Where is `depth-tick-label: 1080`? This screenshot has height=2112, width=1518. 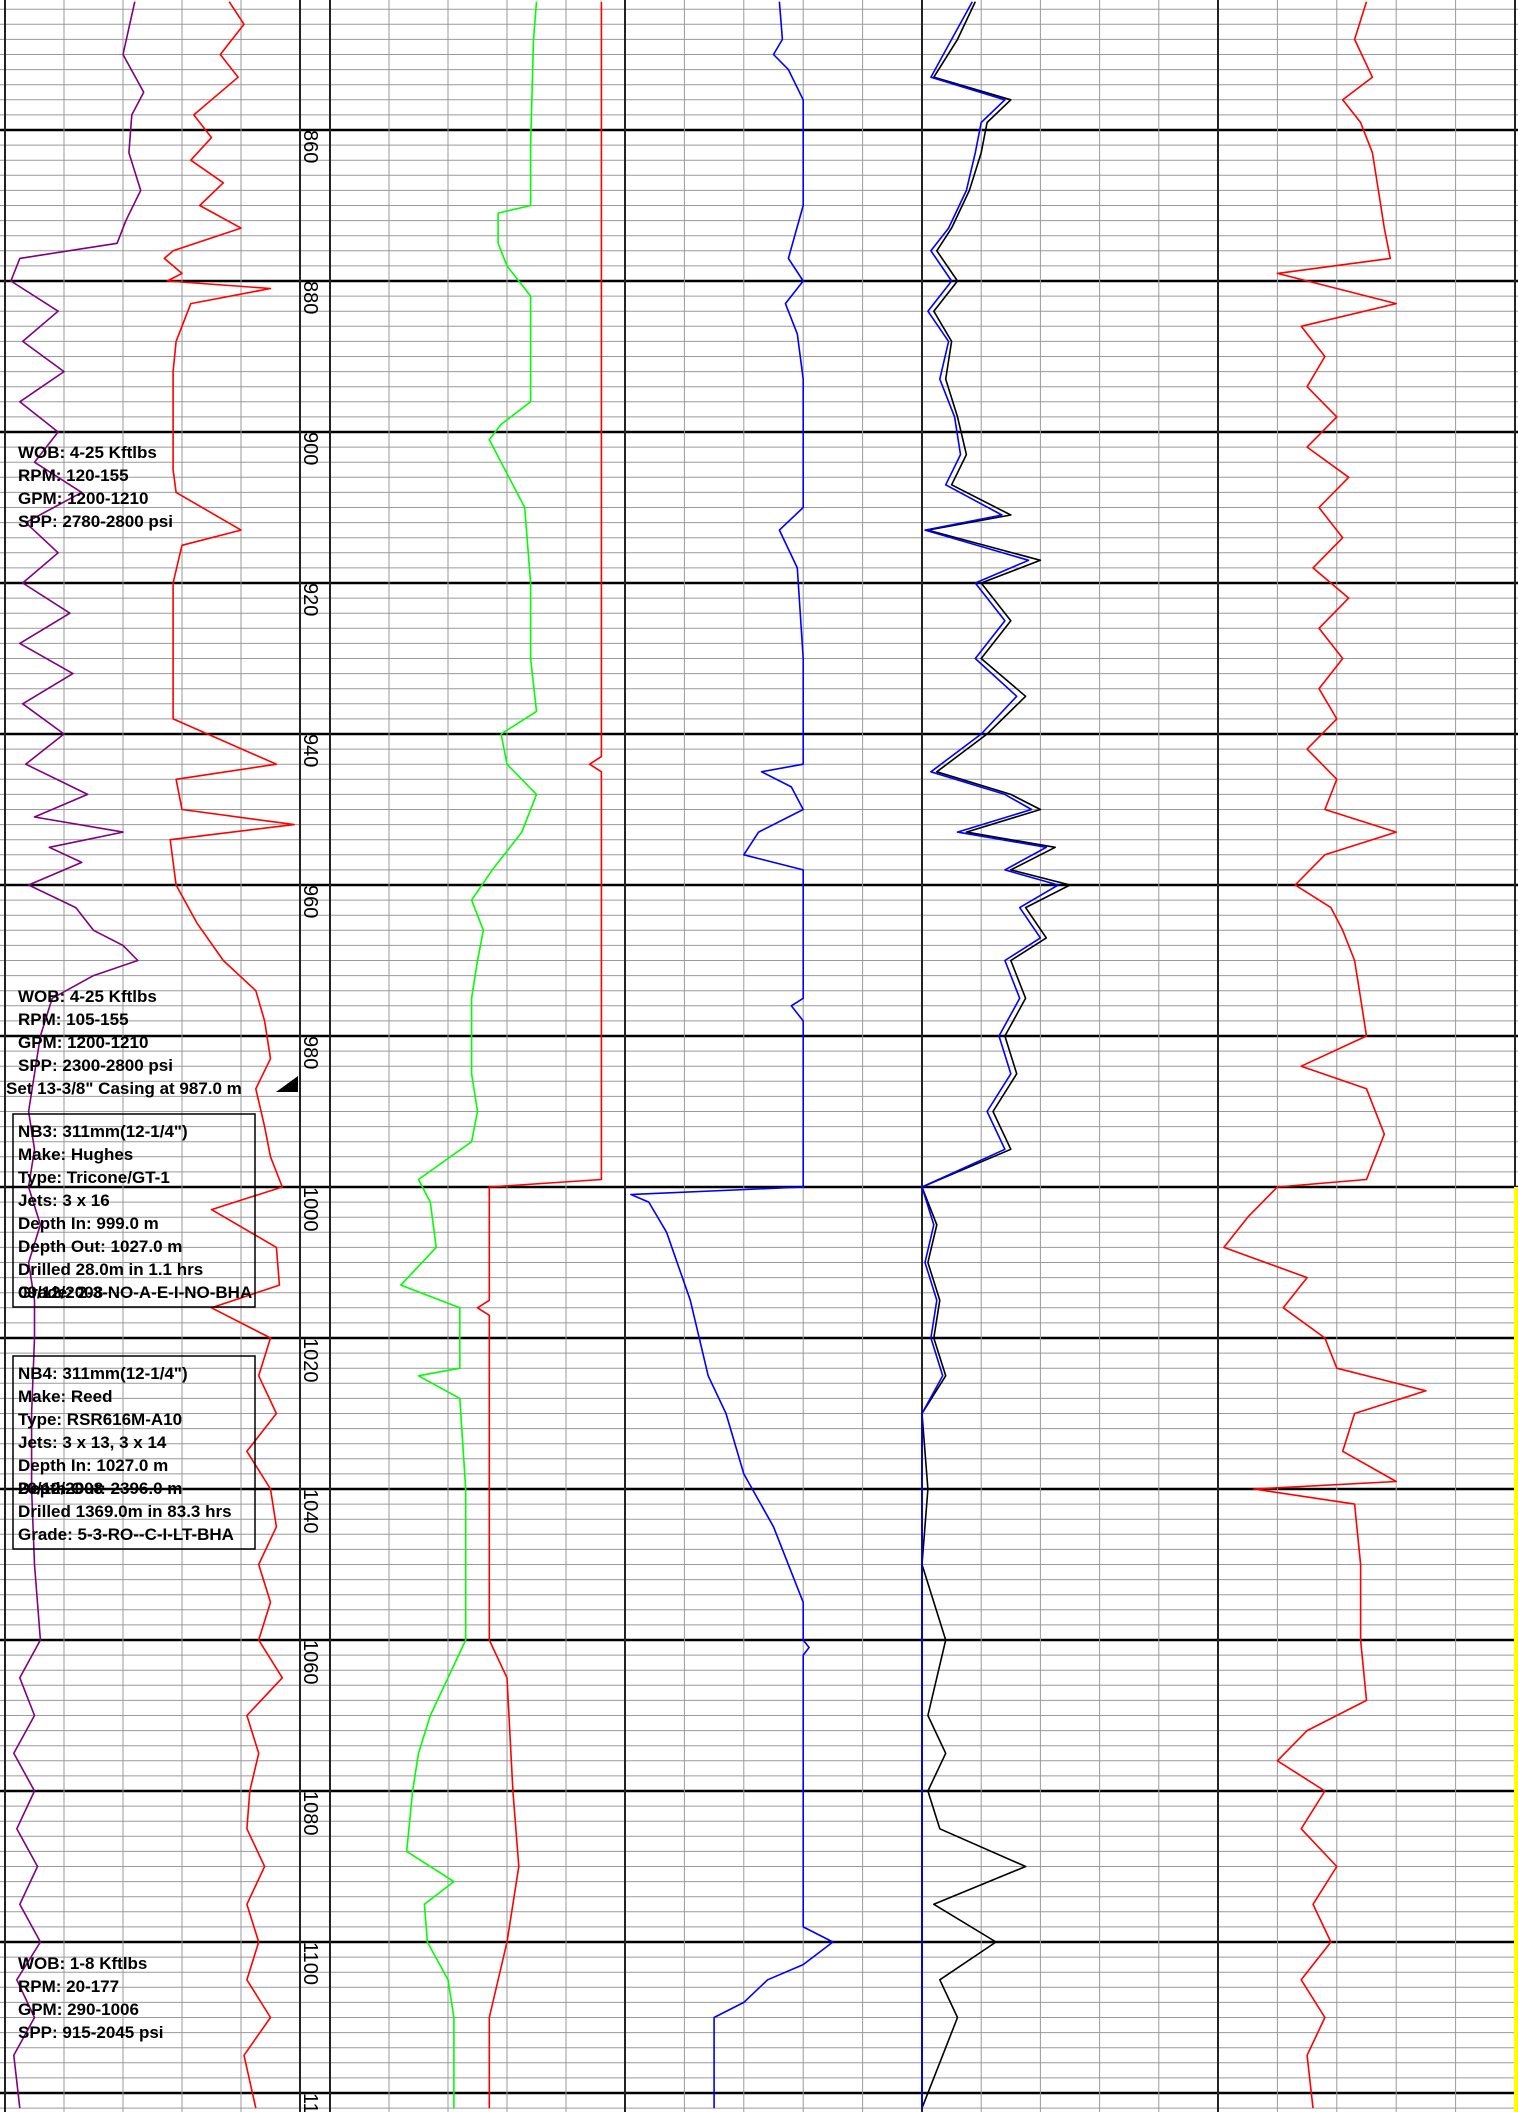
depth-tick-label: 1080 is located at coordinates (310, 1813).